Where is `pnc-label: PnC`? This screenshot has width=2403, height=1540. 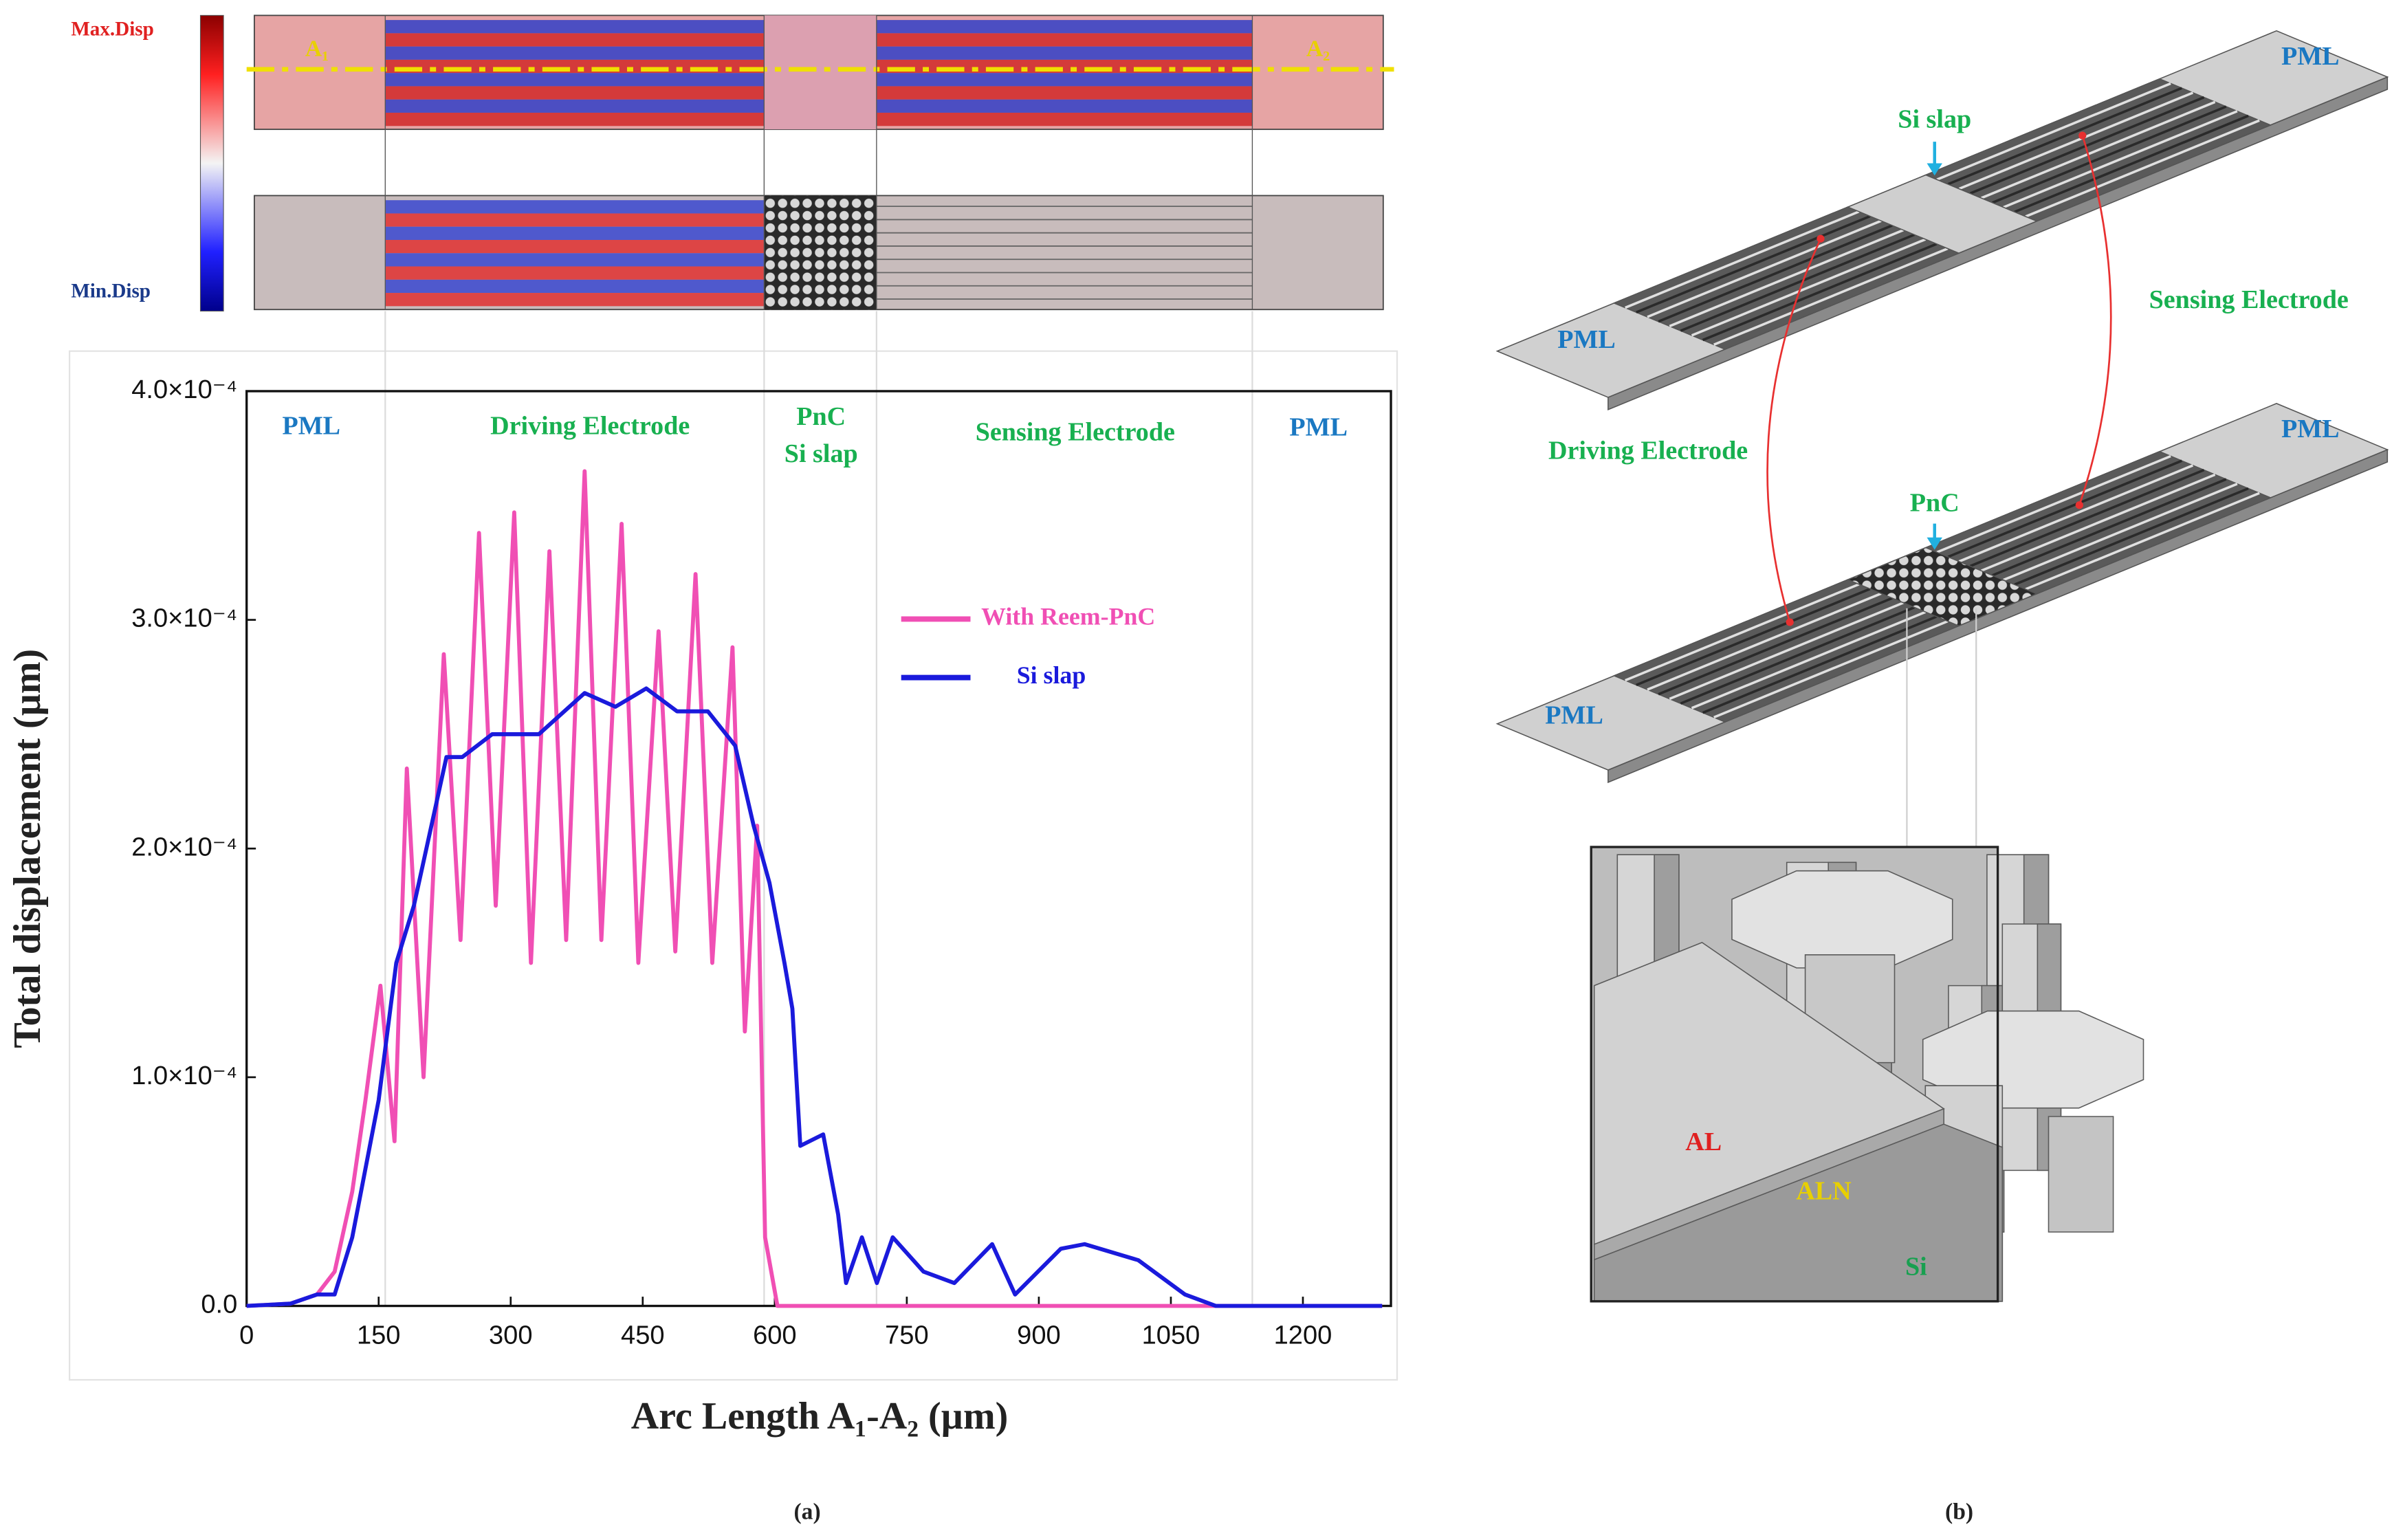
pnc-label: PnC is located at coordinates (1935, 502).